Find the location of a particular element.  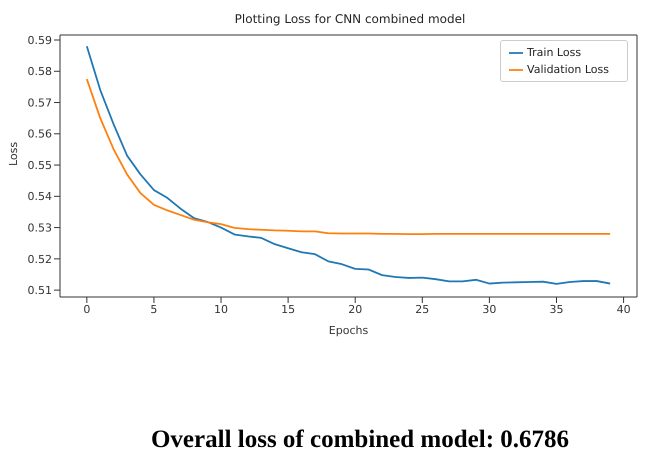

y-tick-label: 0.51 is located at coordinates (40, 291).